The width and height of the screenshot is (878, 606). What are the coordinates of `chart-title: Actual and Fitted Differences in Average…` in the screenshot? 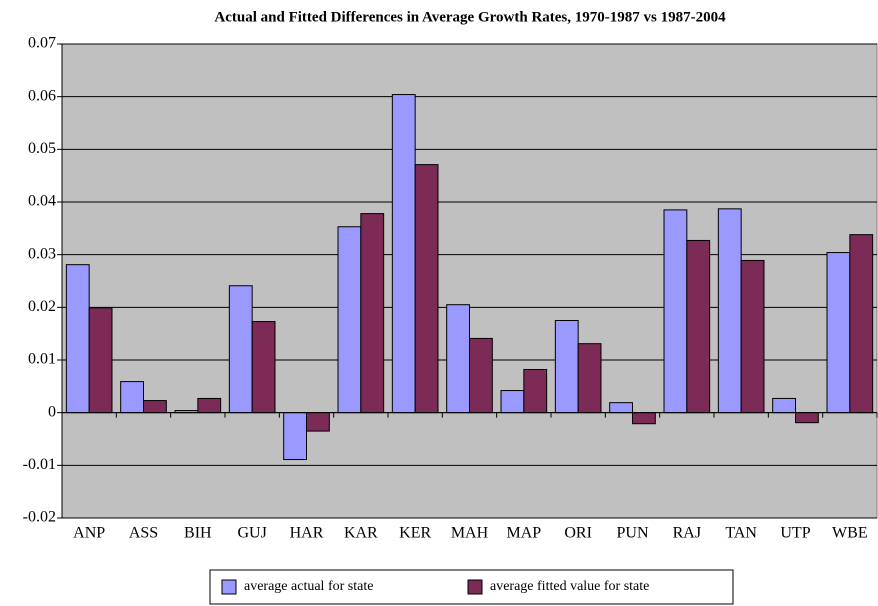 It's located at (470, 17).